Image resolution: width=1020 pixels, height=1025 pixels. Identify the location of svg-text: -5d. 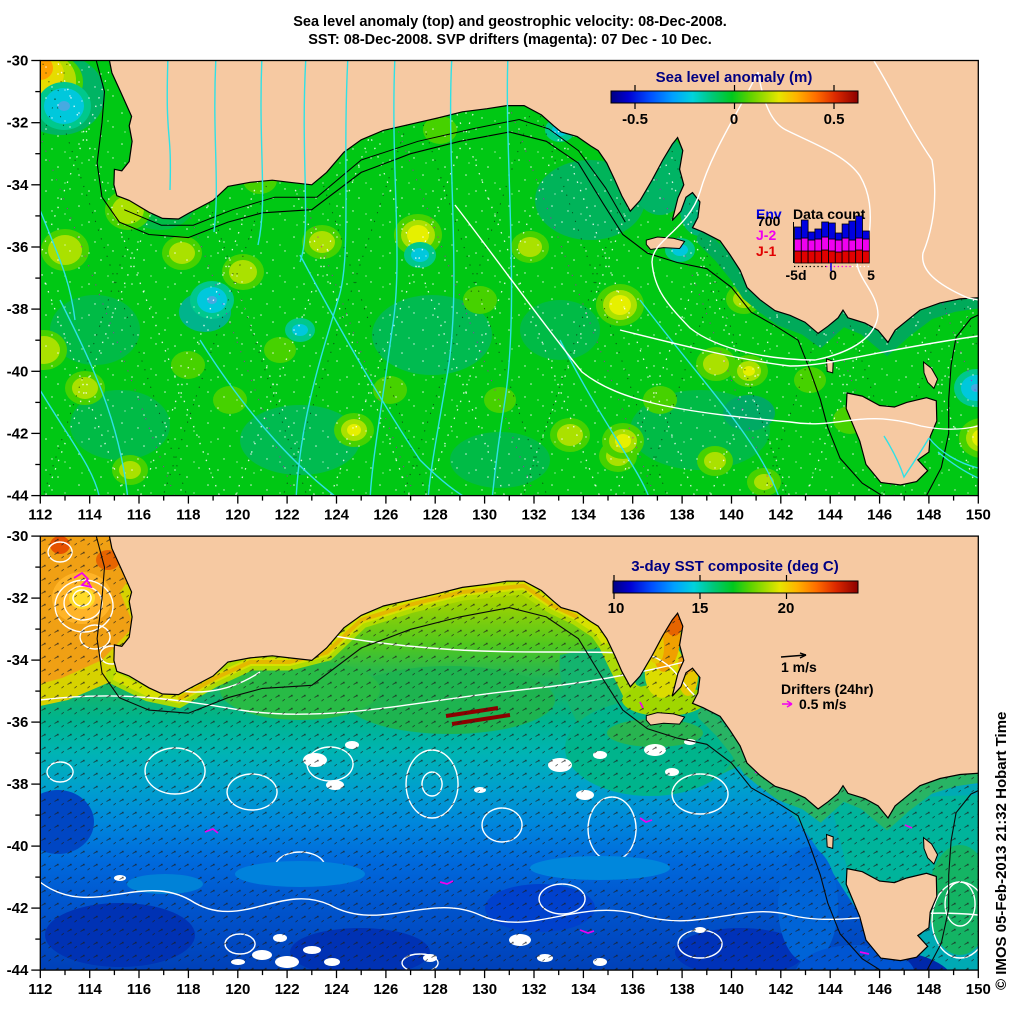
(796, 275).